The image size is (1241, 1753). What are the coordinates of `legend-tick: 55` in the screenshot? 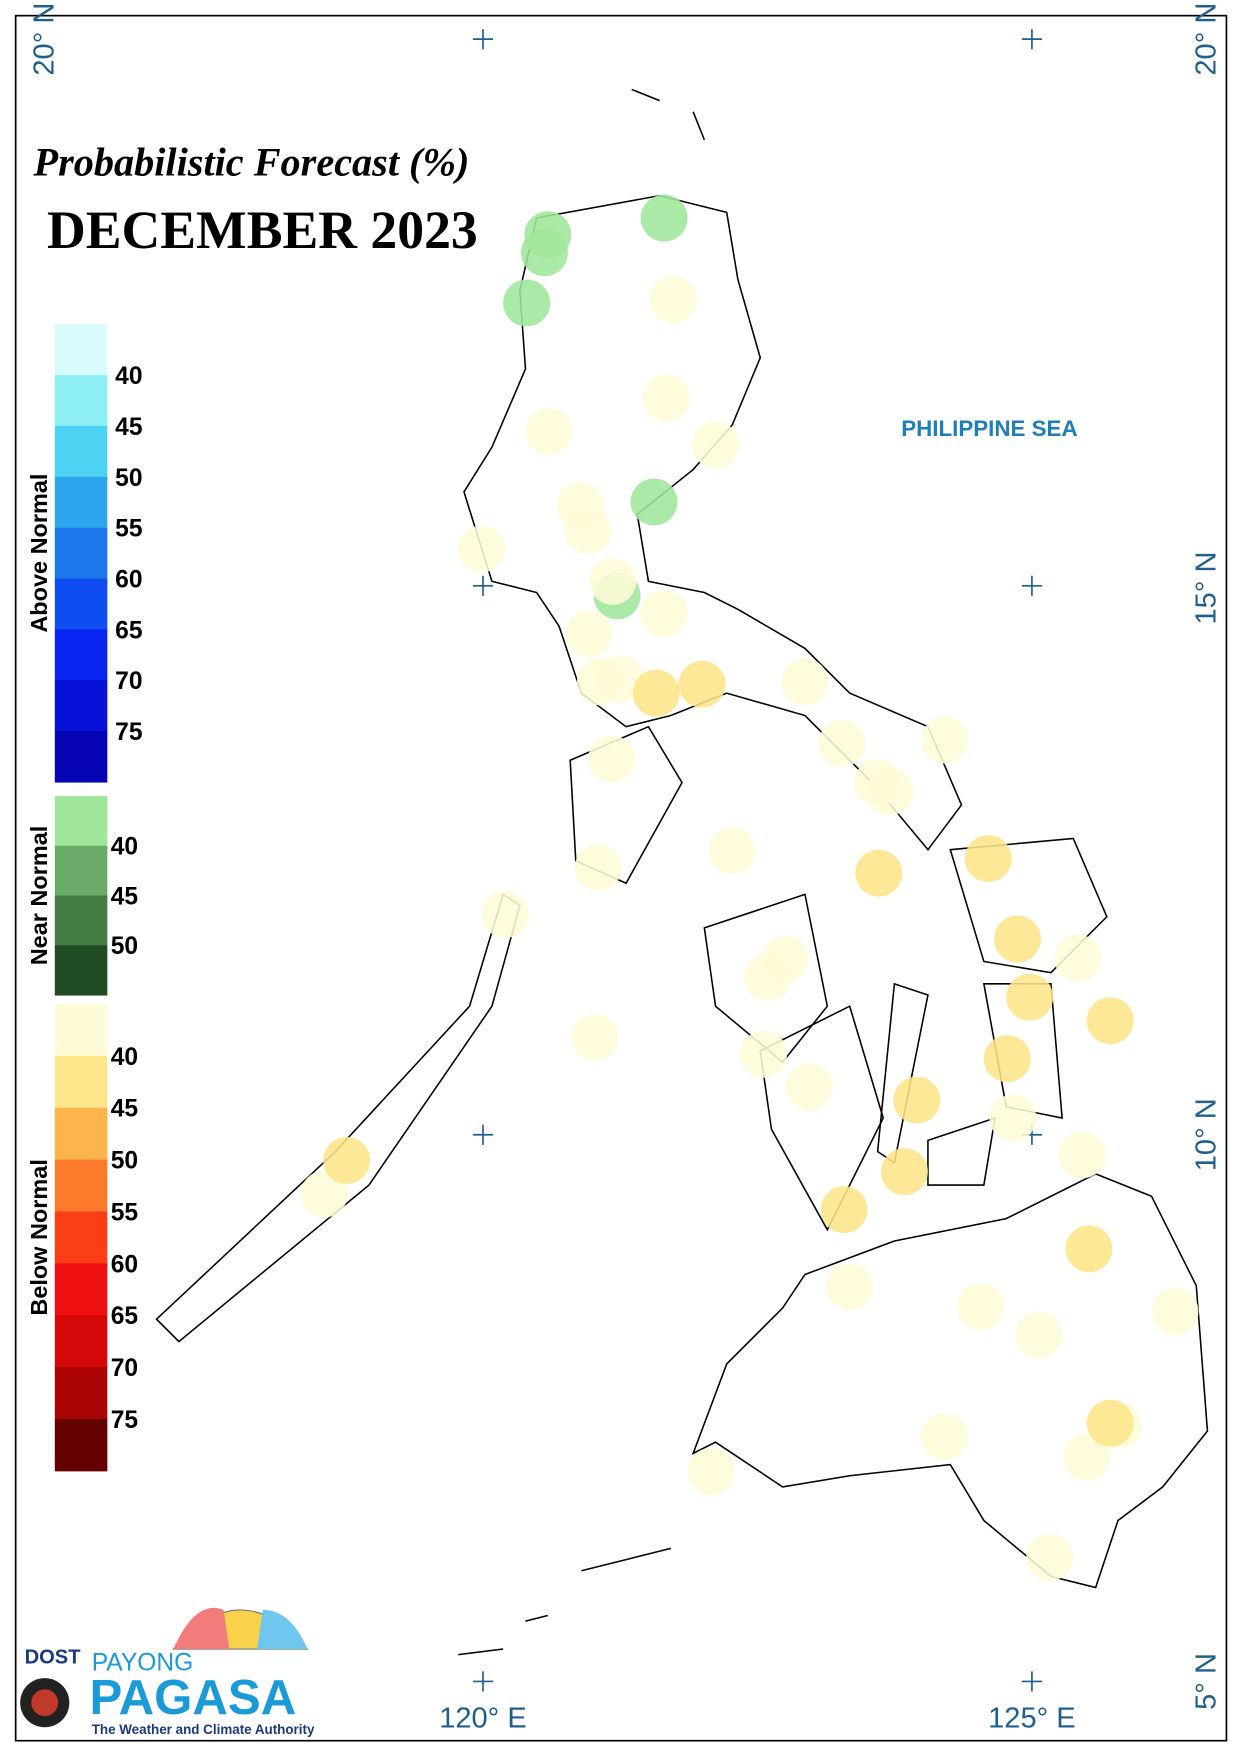 It's located at (124, 1212).